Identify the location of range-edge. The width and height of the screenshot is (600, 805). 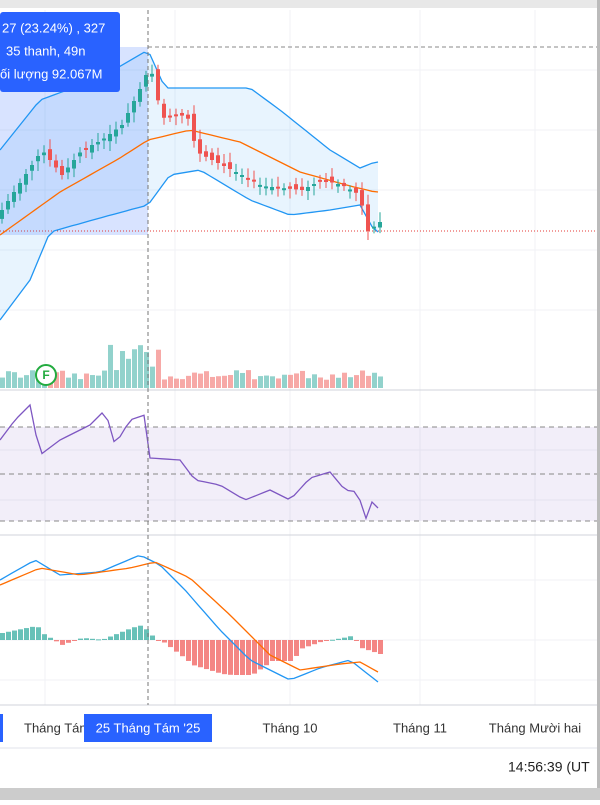
(1, 728).